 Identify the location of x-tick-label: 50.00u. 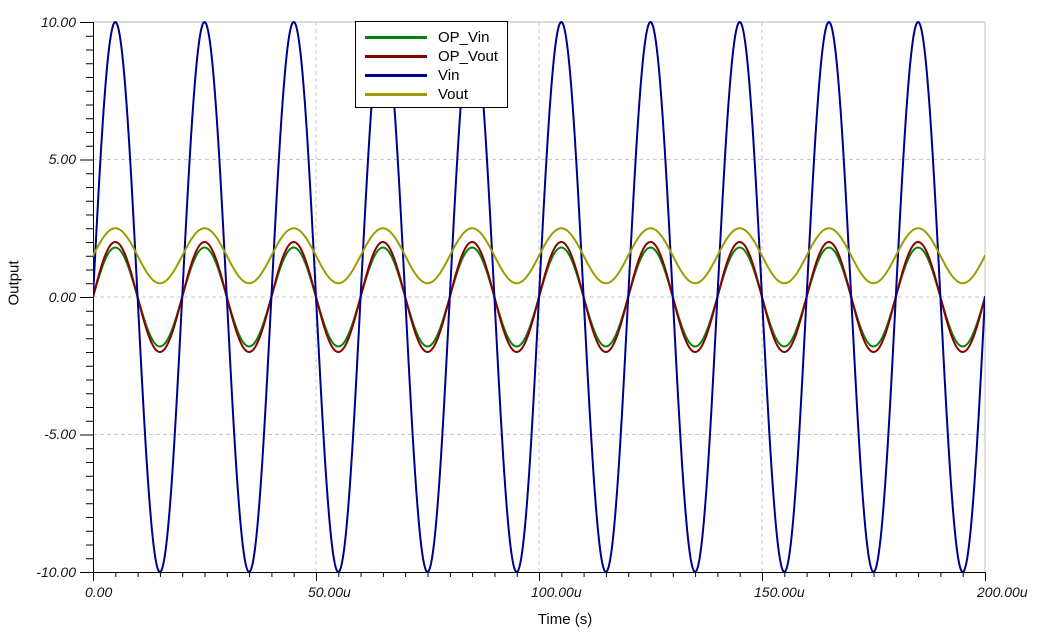
(329, 592).